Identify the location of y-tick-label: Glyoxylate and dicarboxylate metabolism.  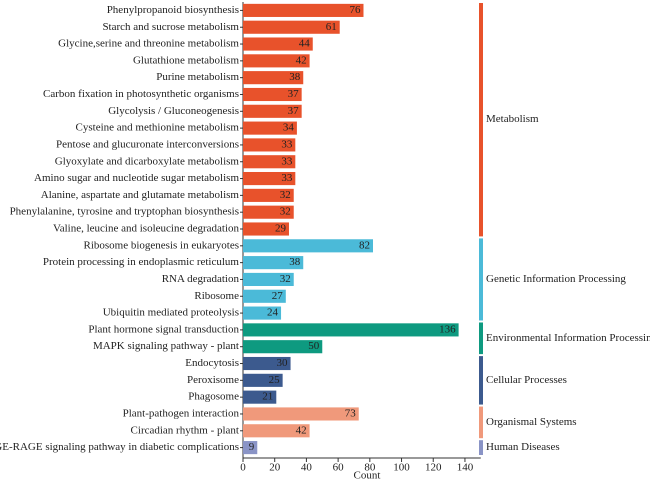
(147, 161).